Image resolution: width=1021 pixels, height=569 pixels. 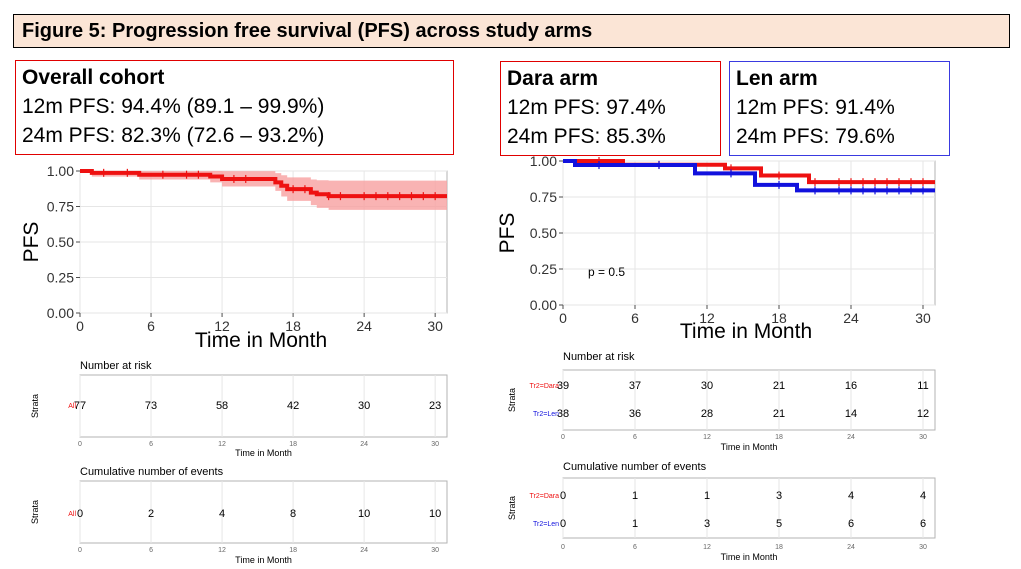 I want to click on chart2-events-table-title: Cumulative number of events, so click(x=635, y=467).